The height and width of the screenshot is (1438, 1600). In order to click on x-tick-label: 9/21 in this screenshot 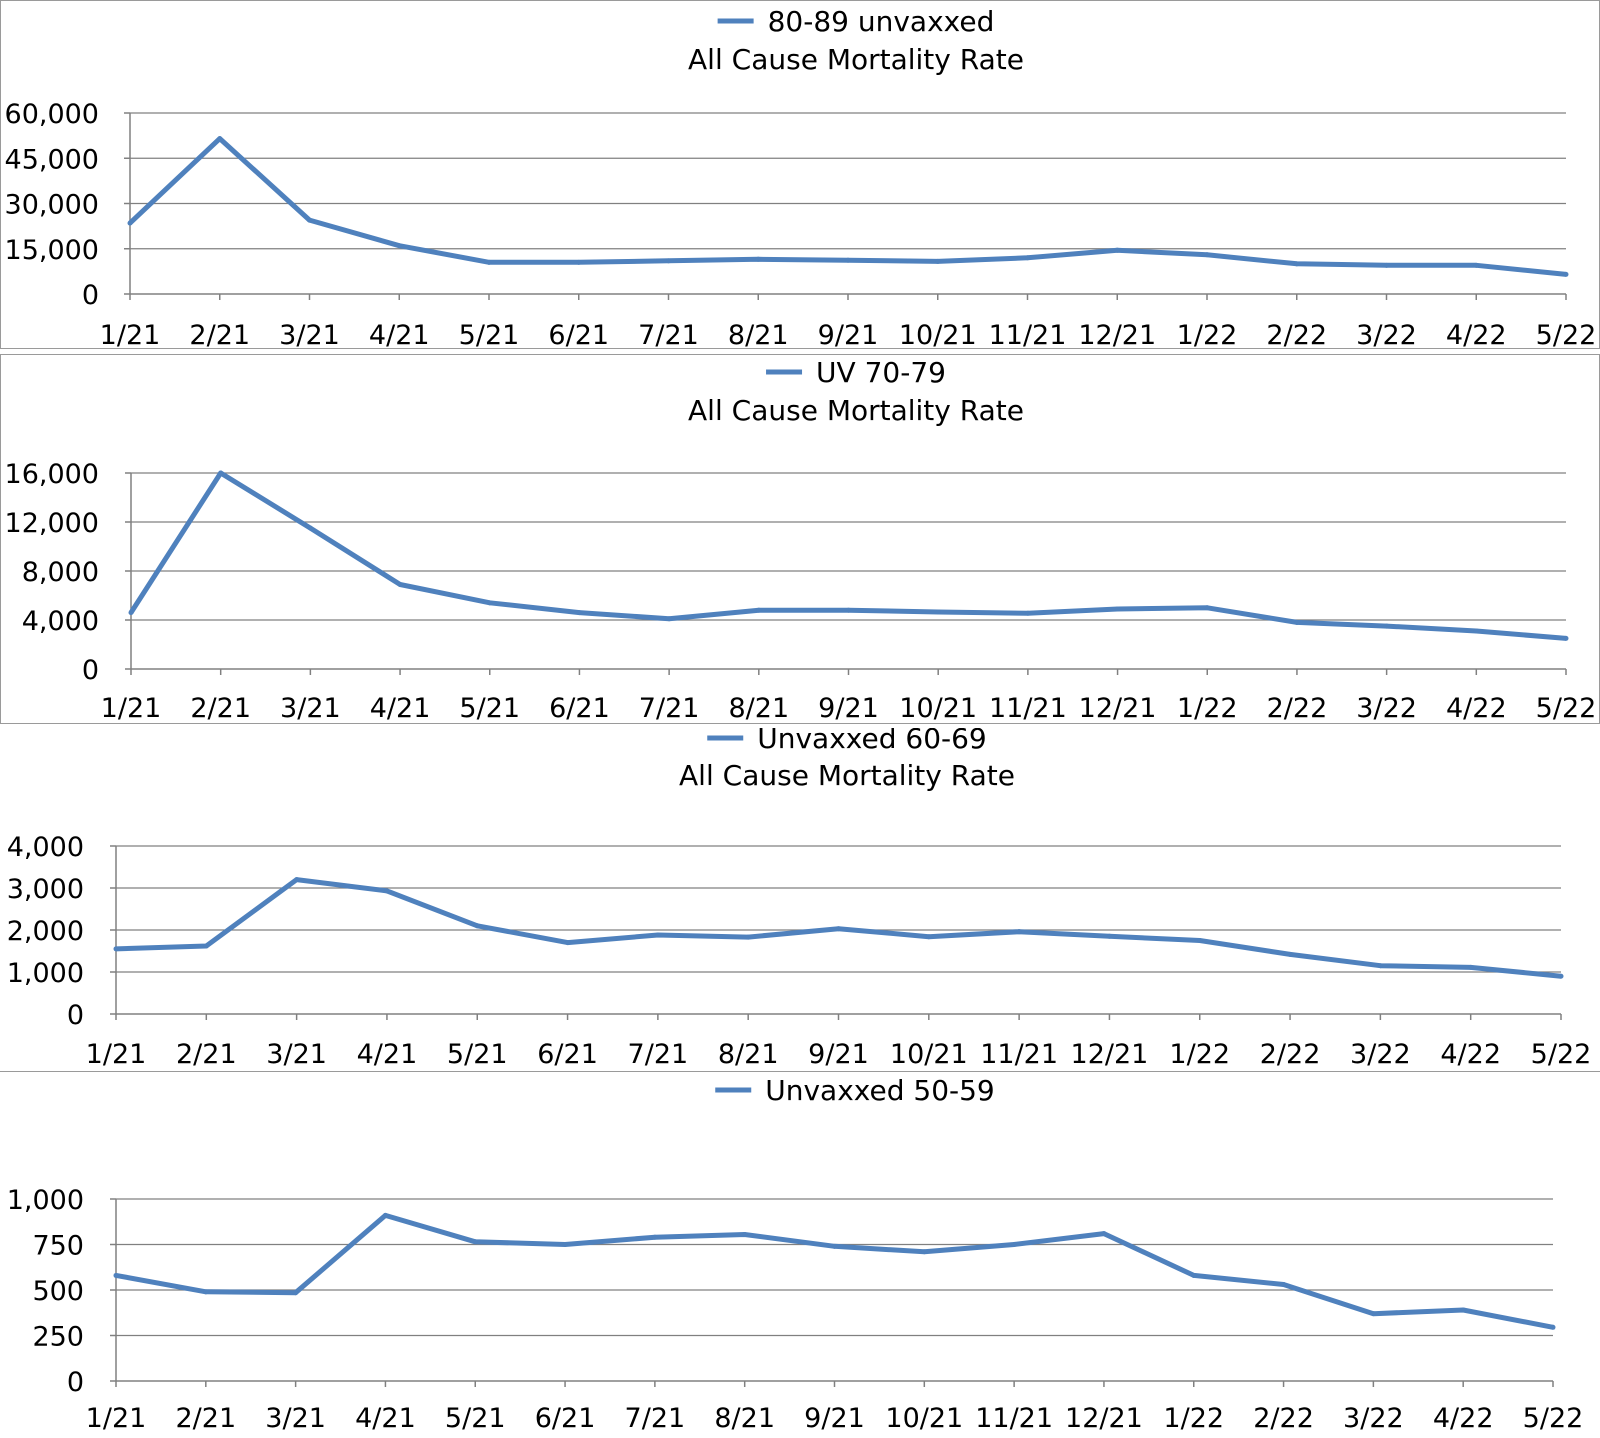, I will do `click(848, 708)`.